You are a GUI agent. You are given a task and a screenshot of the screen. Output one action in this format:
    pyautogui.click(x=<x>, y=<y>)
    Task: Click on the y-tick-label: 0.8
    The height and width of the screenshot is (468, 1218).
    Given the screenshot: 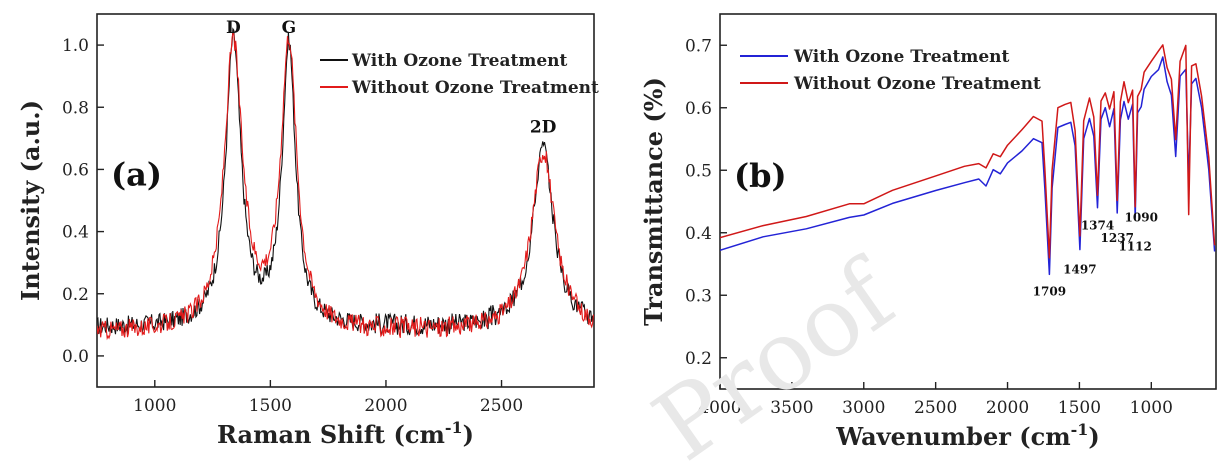 What is the action you would take?
    pyautogui.click(x=75, y=108)
    